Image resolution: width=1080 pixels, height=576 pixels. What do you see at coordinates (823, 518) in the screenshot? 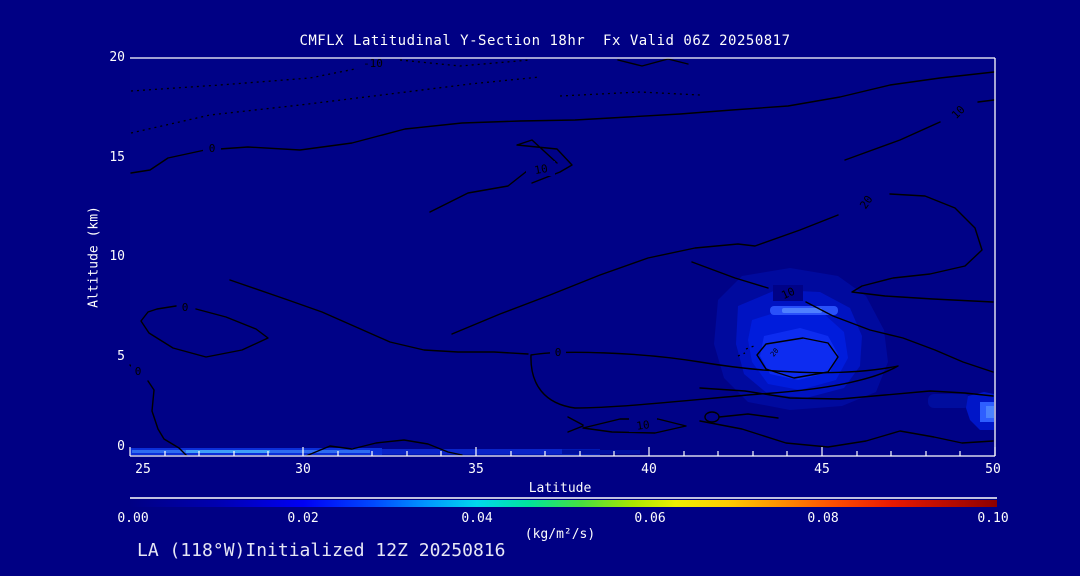
I see `cbar-tick-008: 0.08` at bounding box center [823, 518].